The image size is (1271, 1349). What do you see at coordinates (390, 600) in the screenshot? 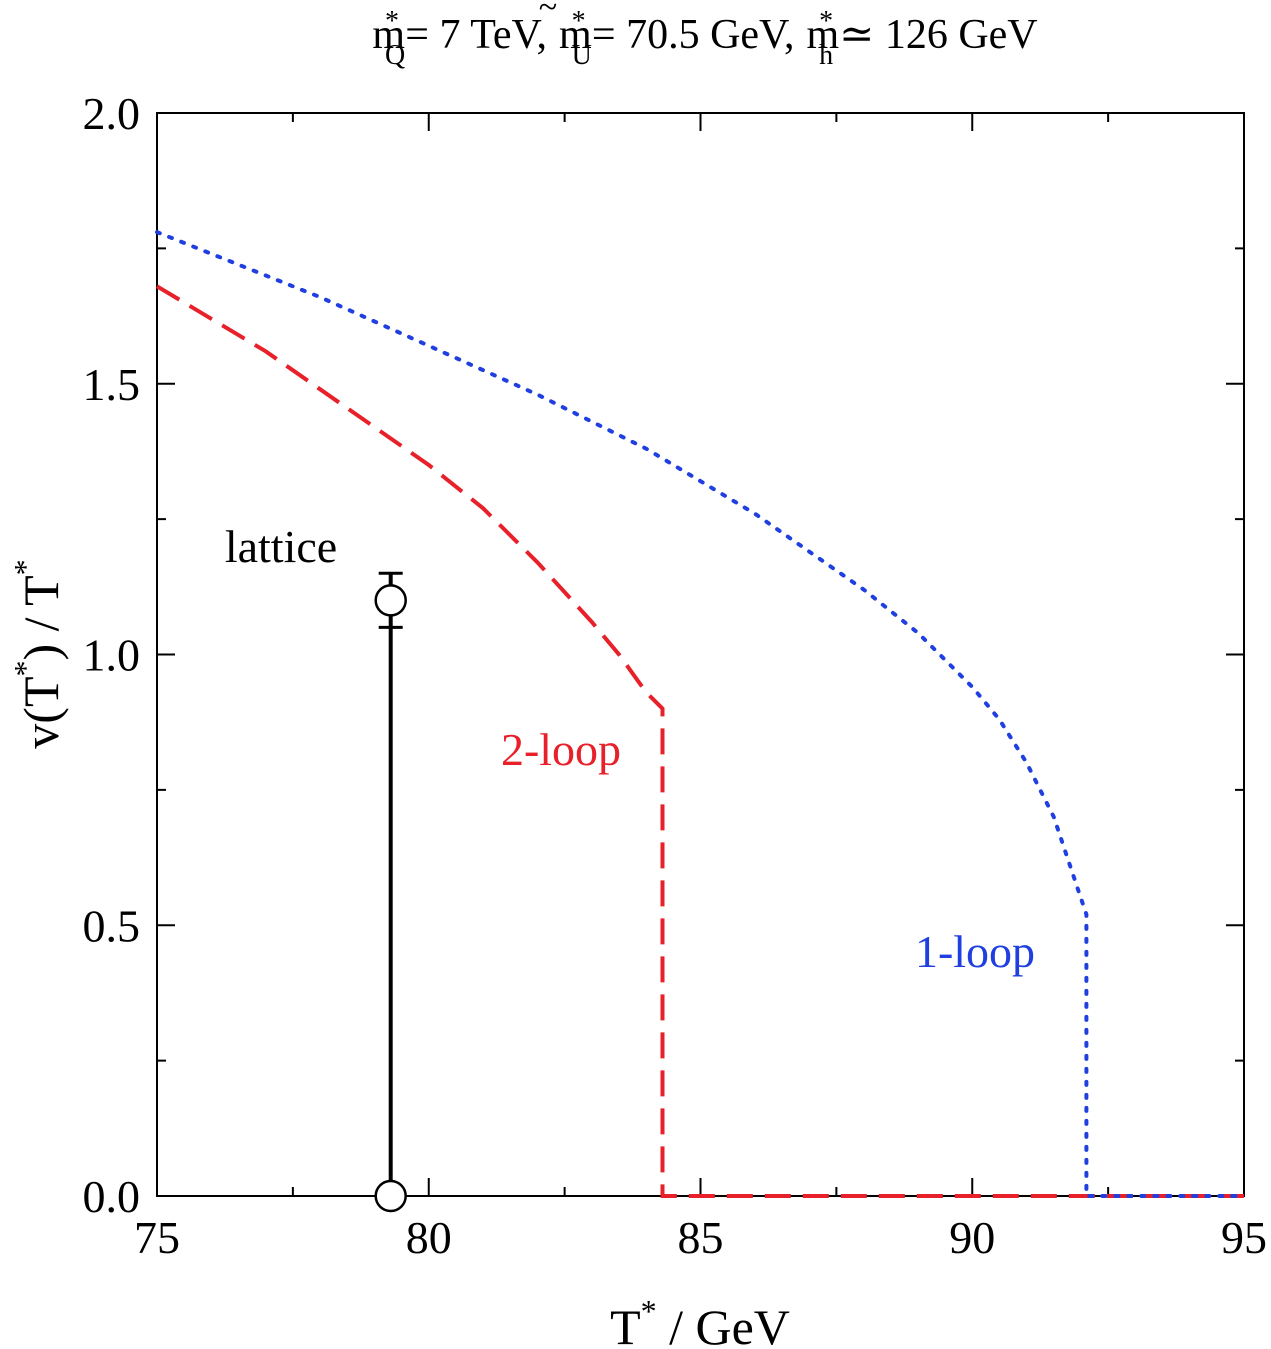
I see `lattice-point-high` at bounding box center [390, 600].